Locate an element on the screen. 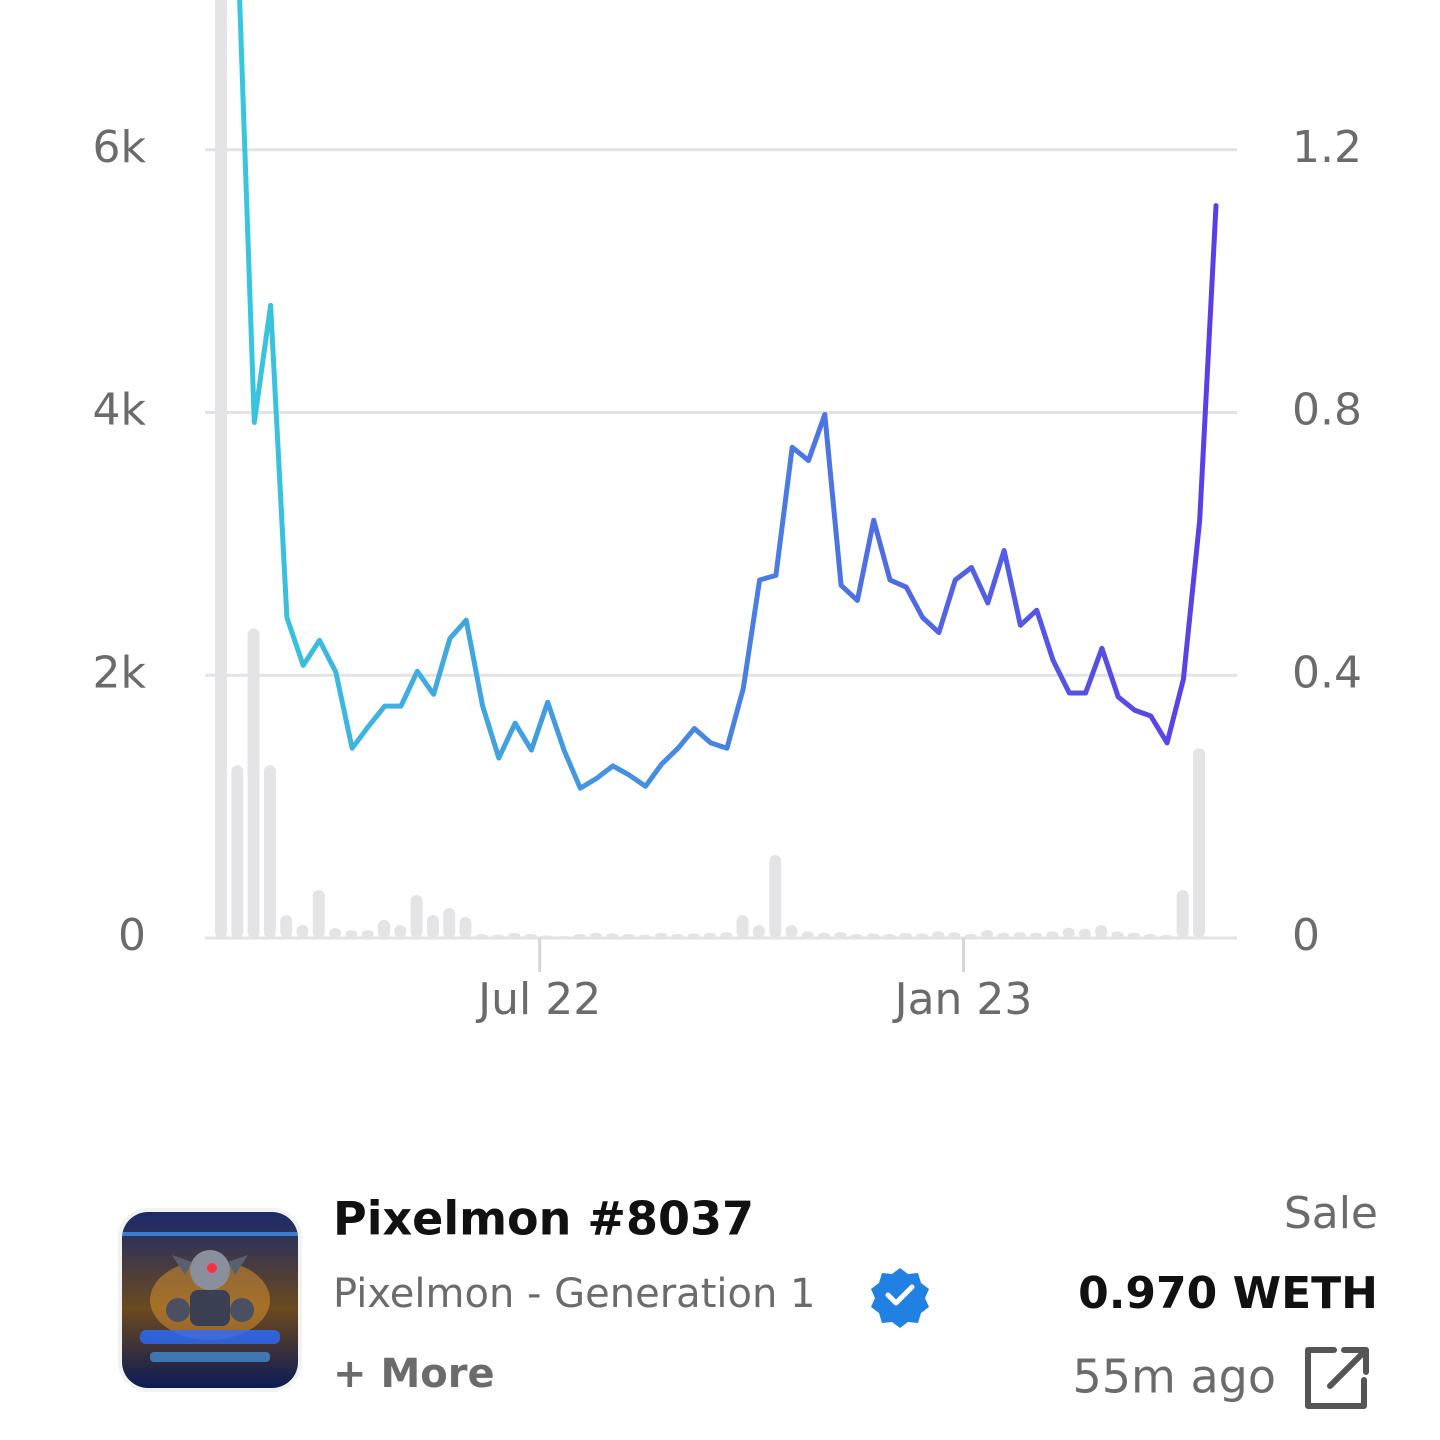  x-tick-label: Jul 22 is located at coordinates (538, 999).